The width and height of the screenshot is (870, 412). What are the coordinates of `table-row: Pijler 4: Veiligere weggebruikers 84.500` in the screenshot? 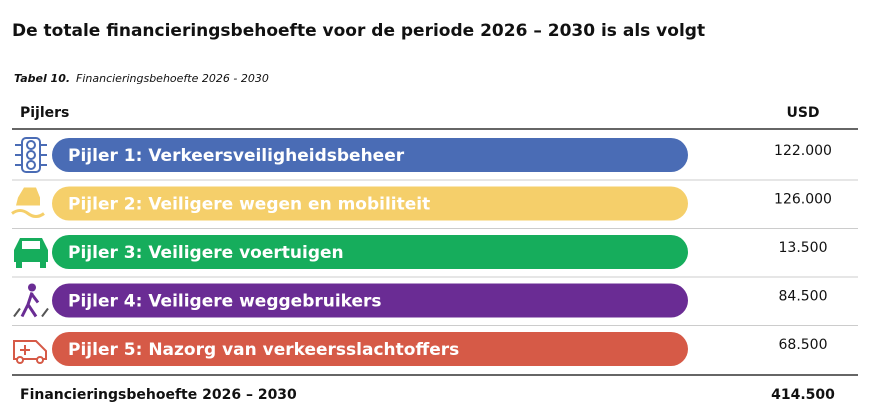 It's located at (435, 304).